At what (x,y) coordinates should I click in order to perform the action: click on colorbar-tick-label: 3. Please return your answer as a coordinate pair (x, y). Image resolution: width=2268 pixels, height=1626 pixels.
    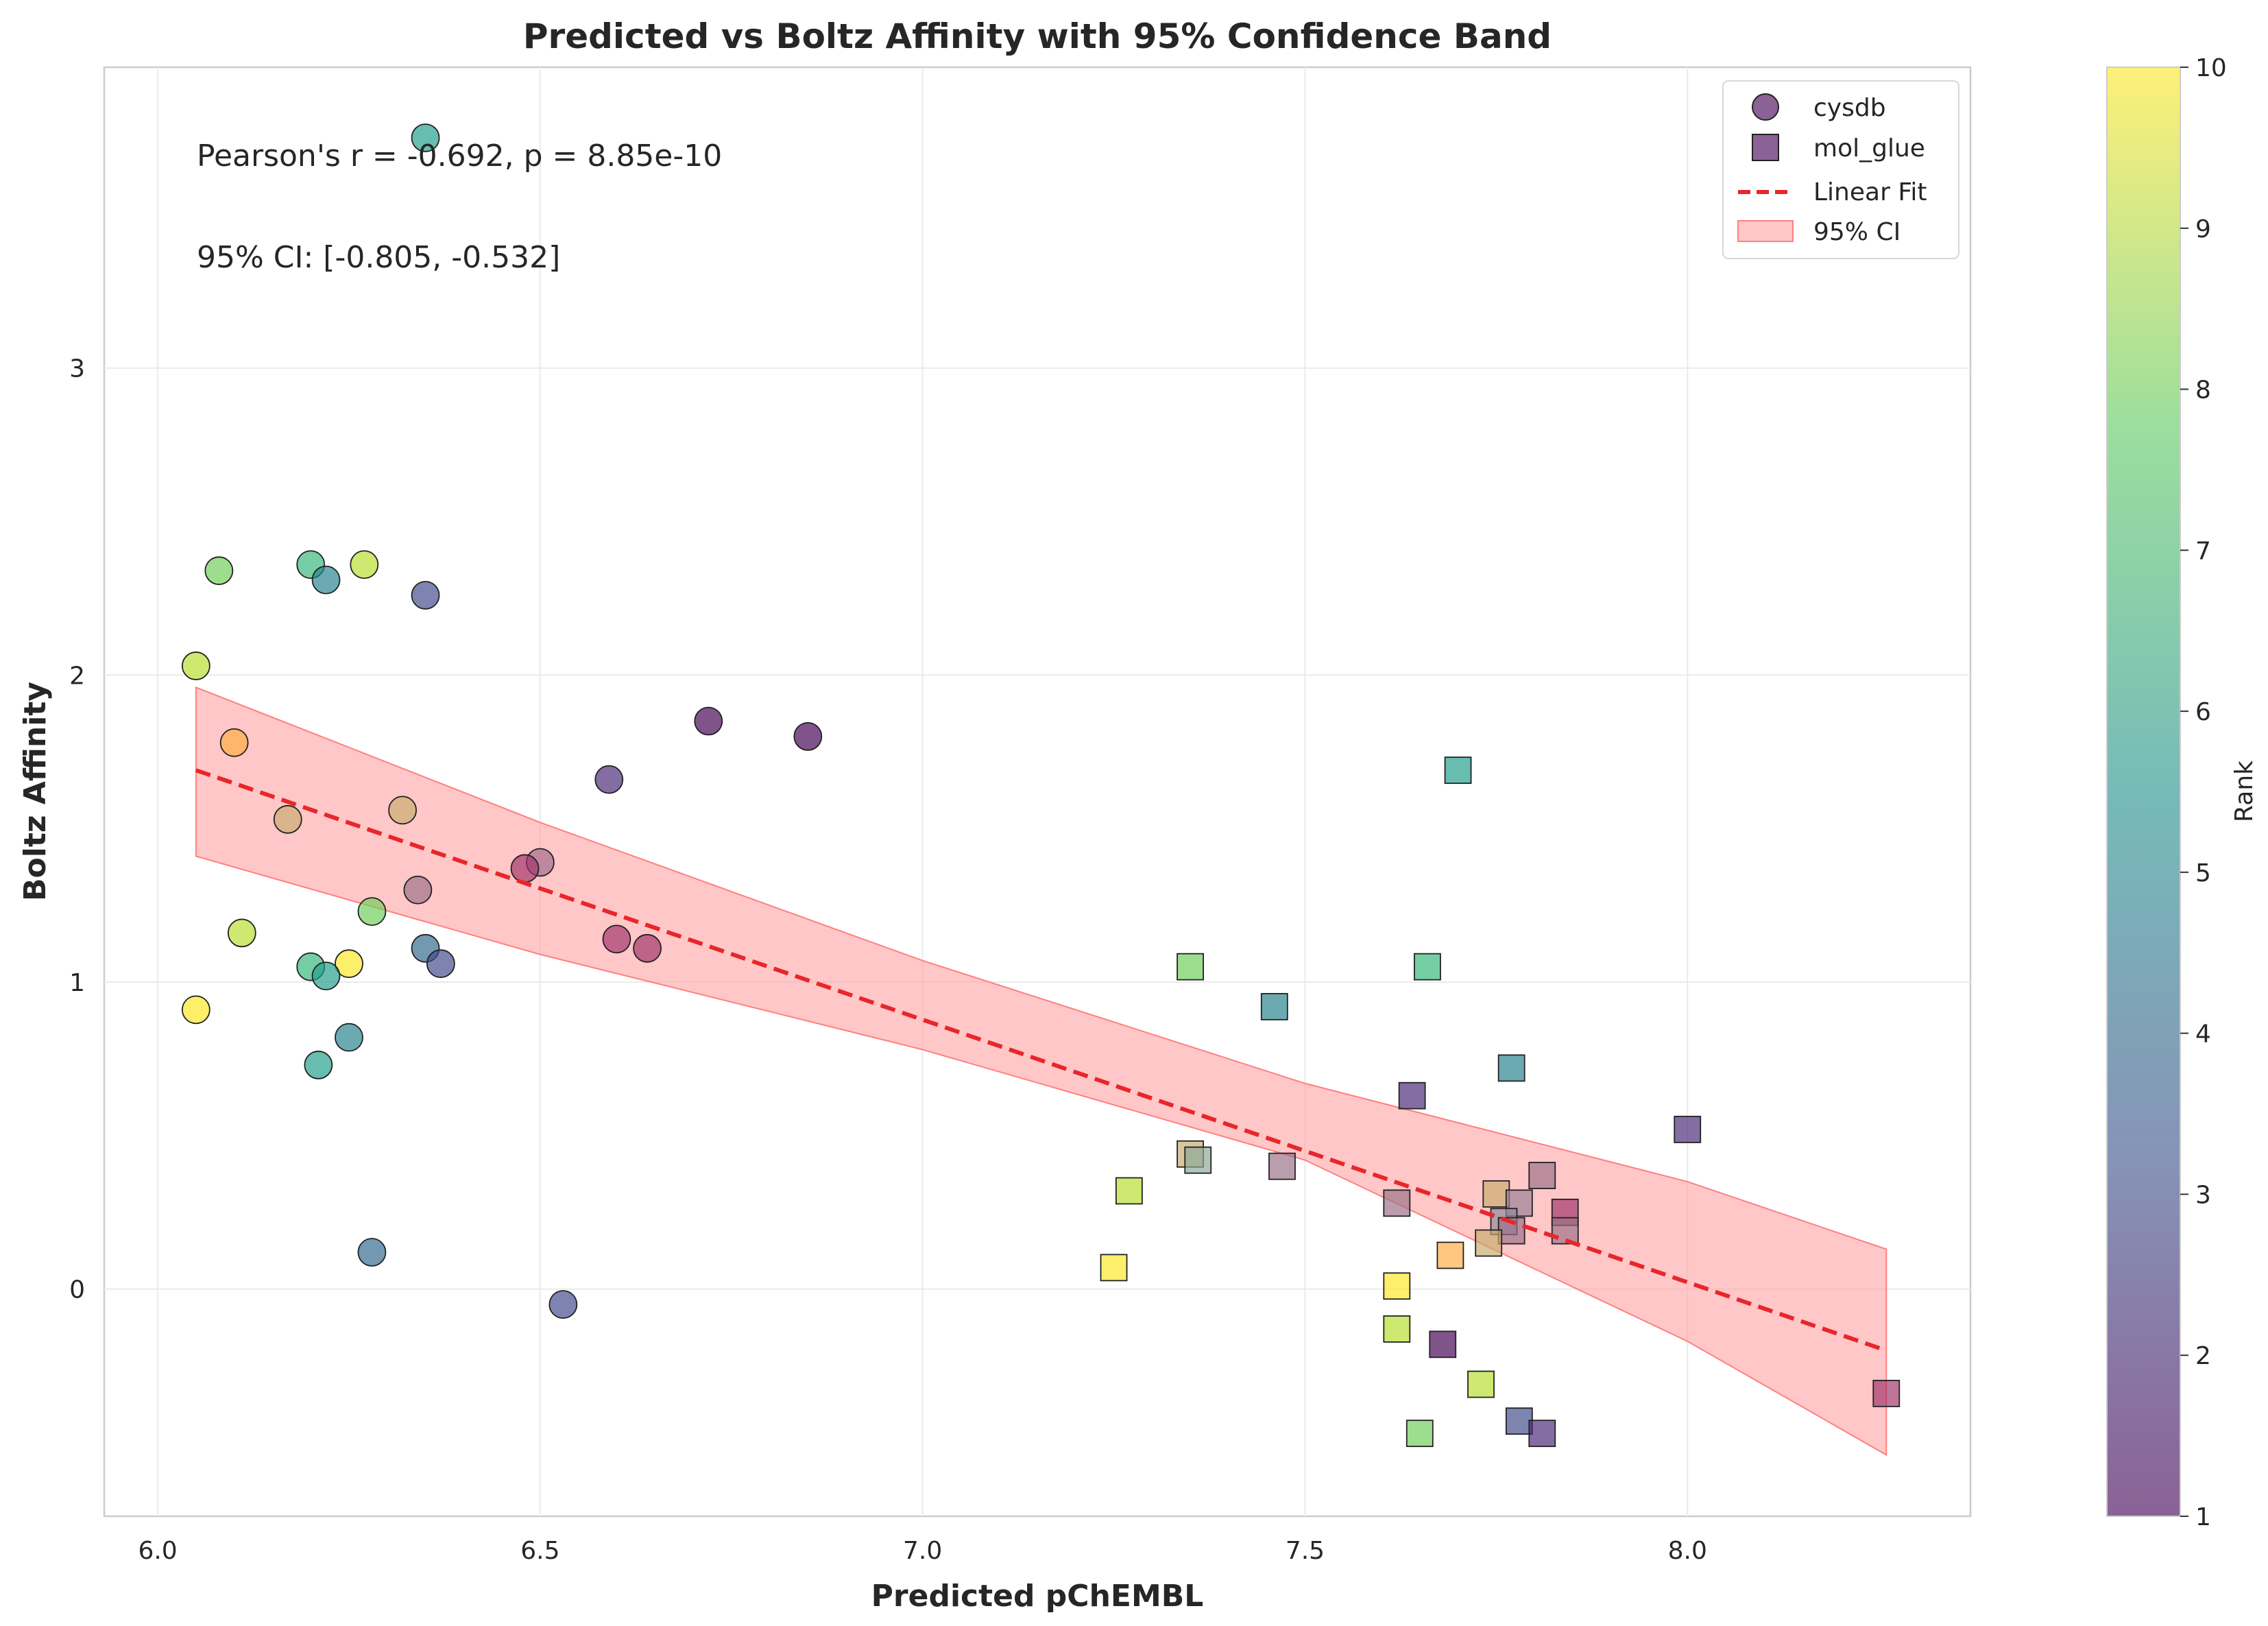
    Looking at the image, I should click on (2203, 1195).